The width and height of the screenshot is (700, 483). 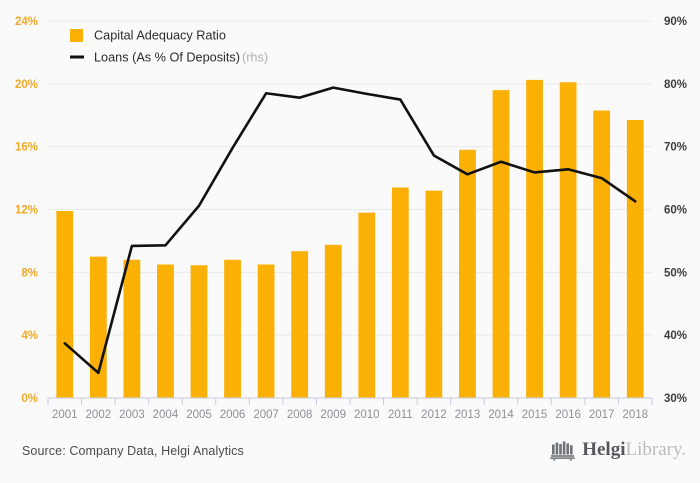 I want to click on x-axis-label-2010: 2010, so click(x=367, y=415).